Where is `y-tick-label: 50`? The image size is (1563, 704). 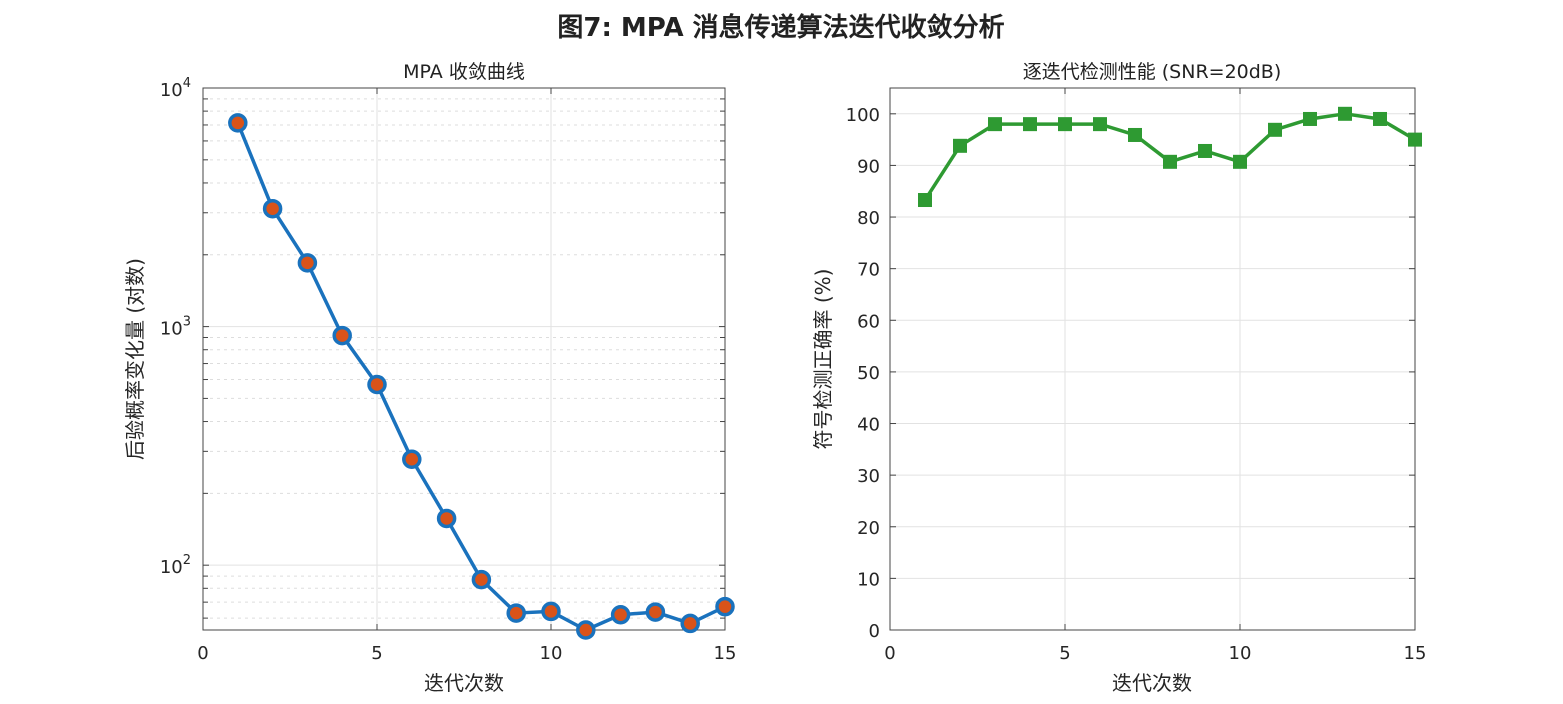
y-tick-label: 50 is located at coordinates (868, 373).